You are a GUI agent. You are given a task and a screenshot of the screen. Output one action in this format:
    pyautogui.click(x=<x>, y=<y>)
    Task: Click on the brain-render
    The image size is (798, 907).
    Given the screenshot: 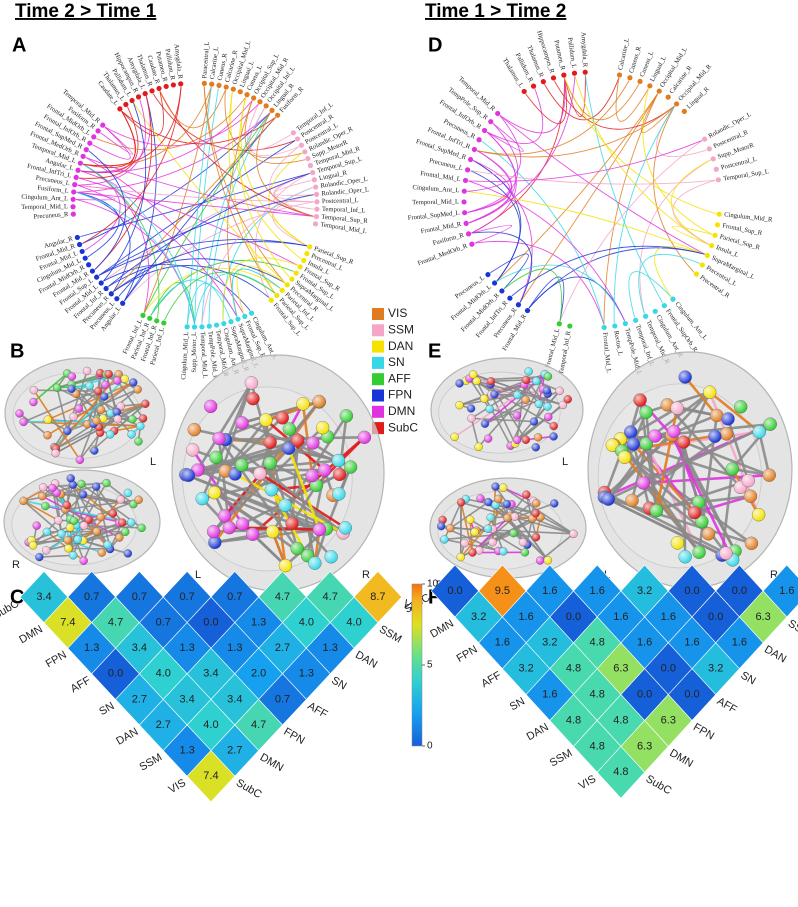 What is the action you would take?
    pyautogui.click(x=278, y=473)
    